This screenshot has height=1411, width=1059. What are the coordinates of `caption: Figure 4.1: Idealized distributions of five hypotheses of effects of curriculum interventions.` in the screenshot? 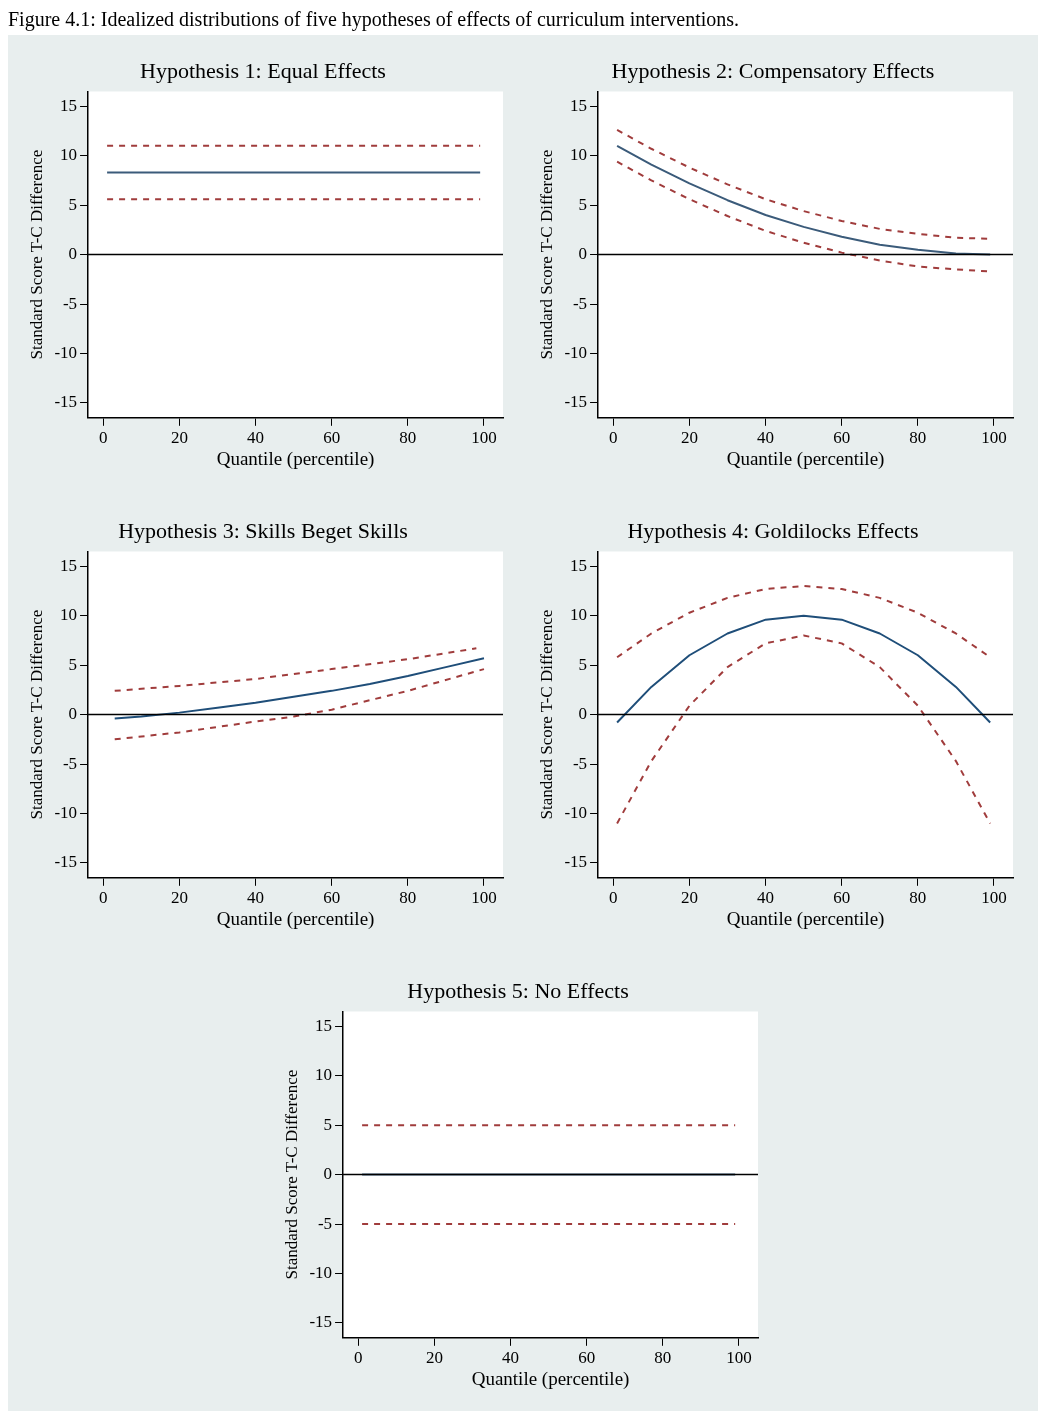 It's located at (374, 19).